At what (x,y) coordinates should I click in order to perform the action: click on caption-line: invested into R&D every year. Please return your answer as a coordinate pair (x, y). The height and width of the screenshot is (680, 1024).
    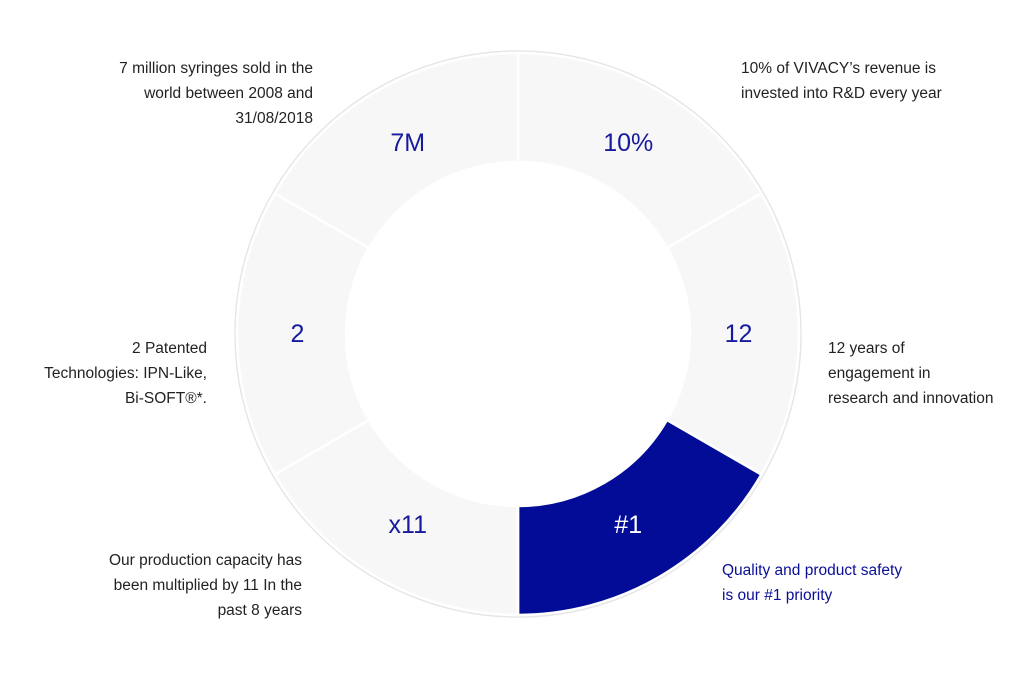
    Looking at the image, I should click on (841, 93).